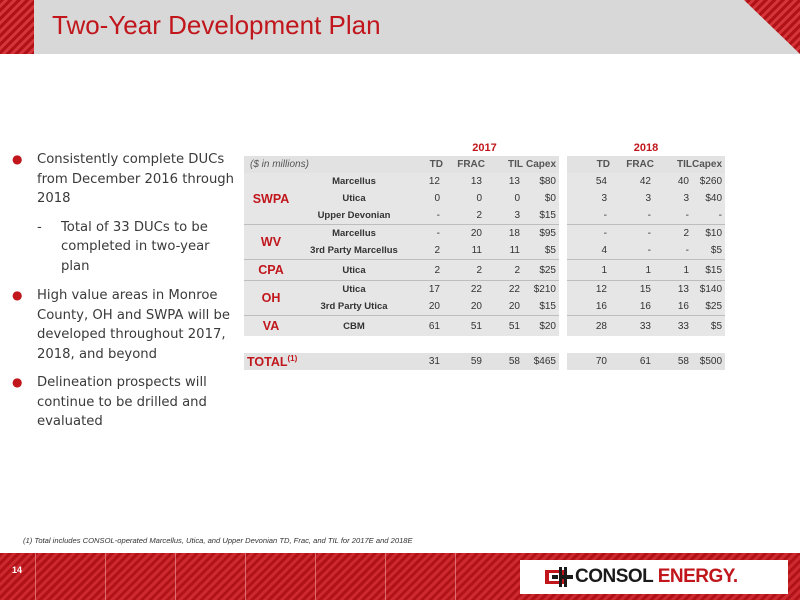  I want to click on play-label: Marcellus, so click(354, 233).